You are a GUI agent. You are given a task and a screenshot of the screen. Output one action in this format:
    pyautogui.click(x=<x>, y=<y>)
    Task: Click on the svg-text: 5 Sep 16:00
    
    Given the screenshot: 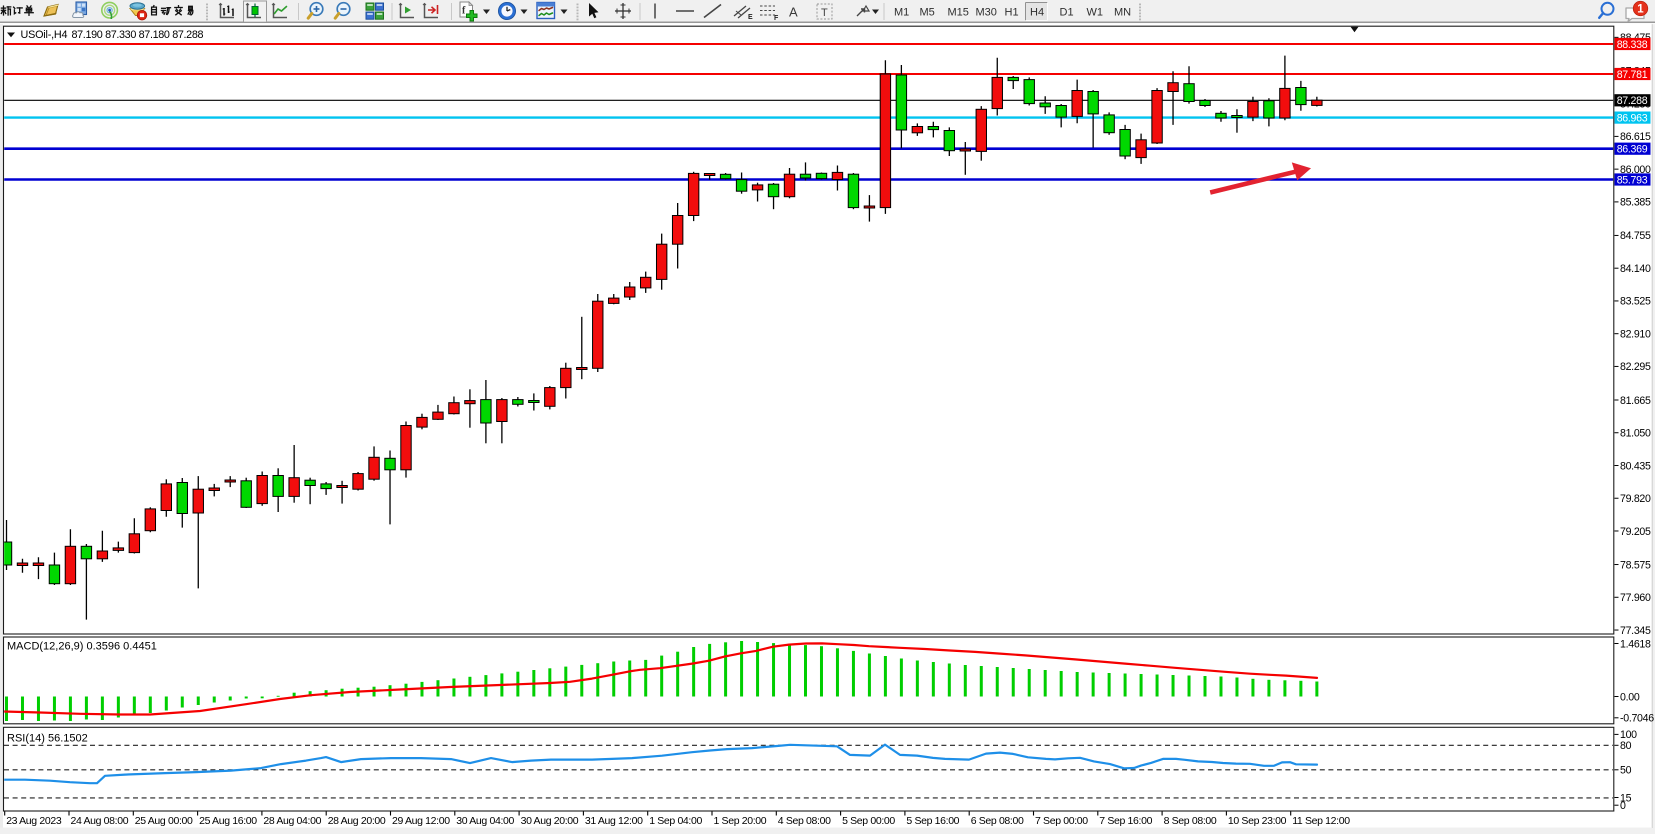 What is the action you would take?
    pyautogui.click(x=932, y=821)
    